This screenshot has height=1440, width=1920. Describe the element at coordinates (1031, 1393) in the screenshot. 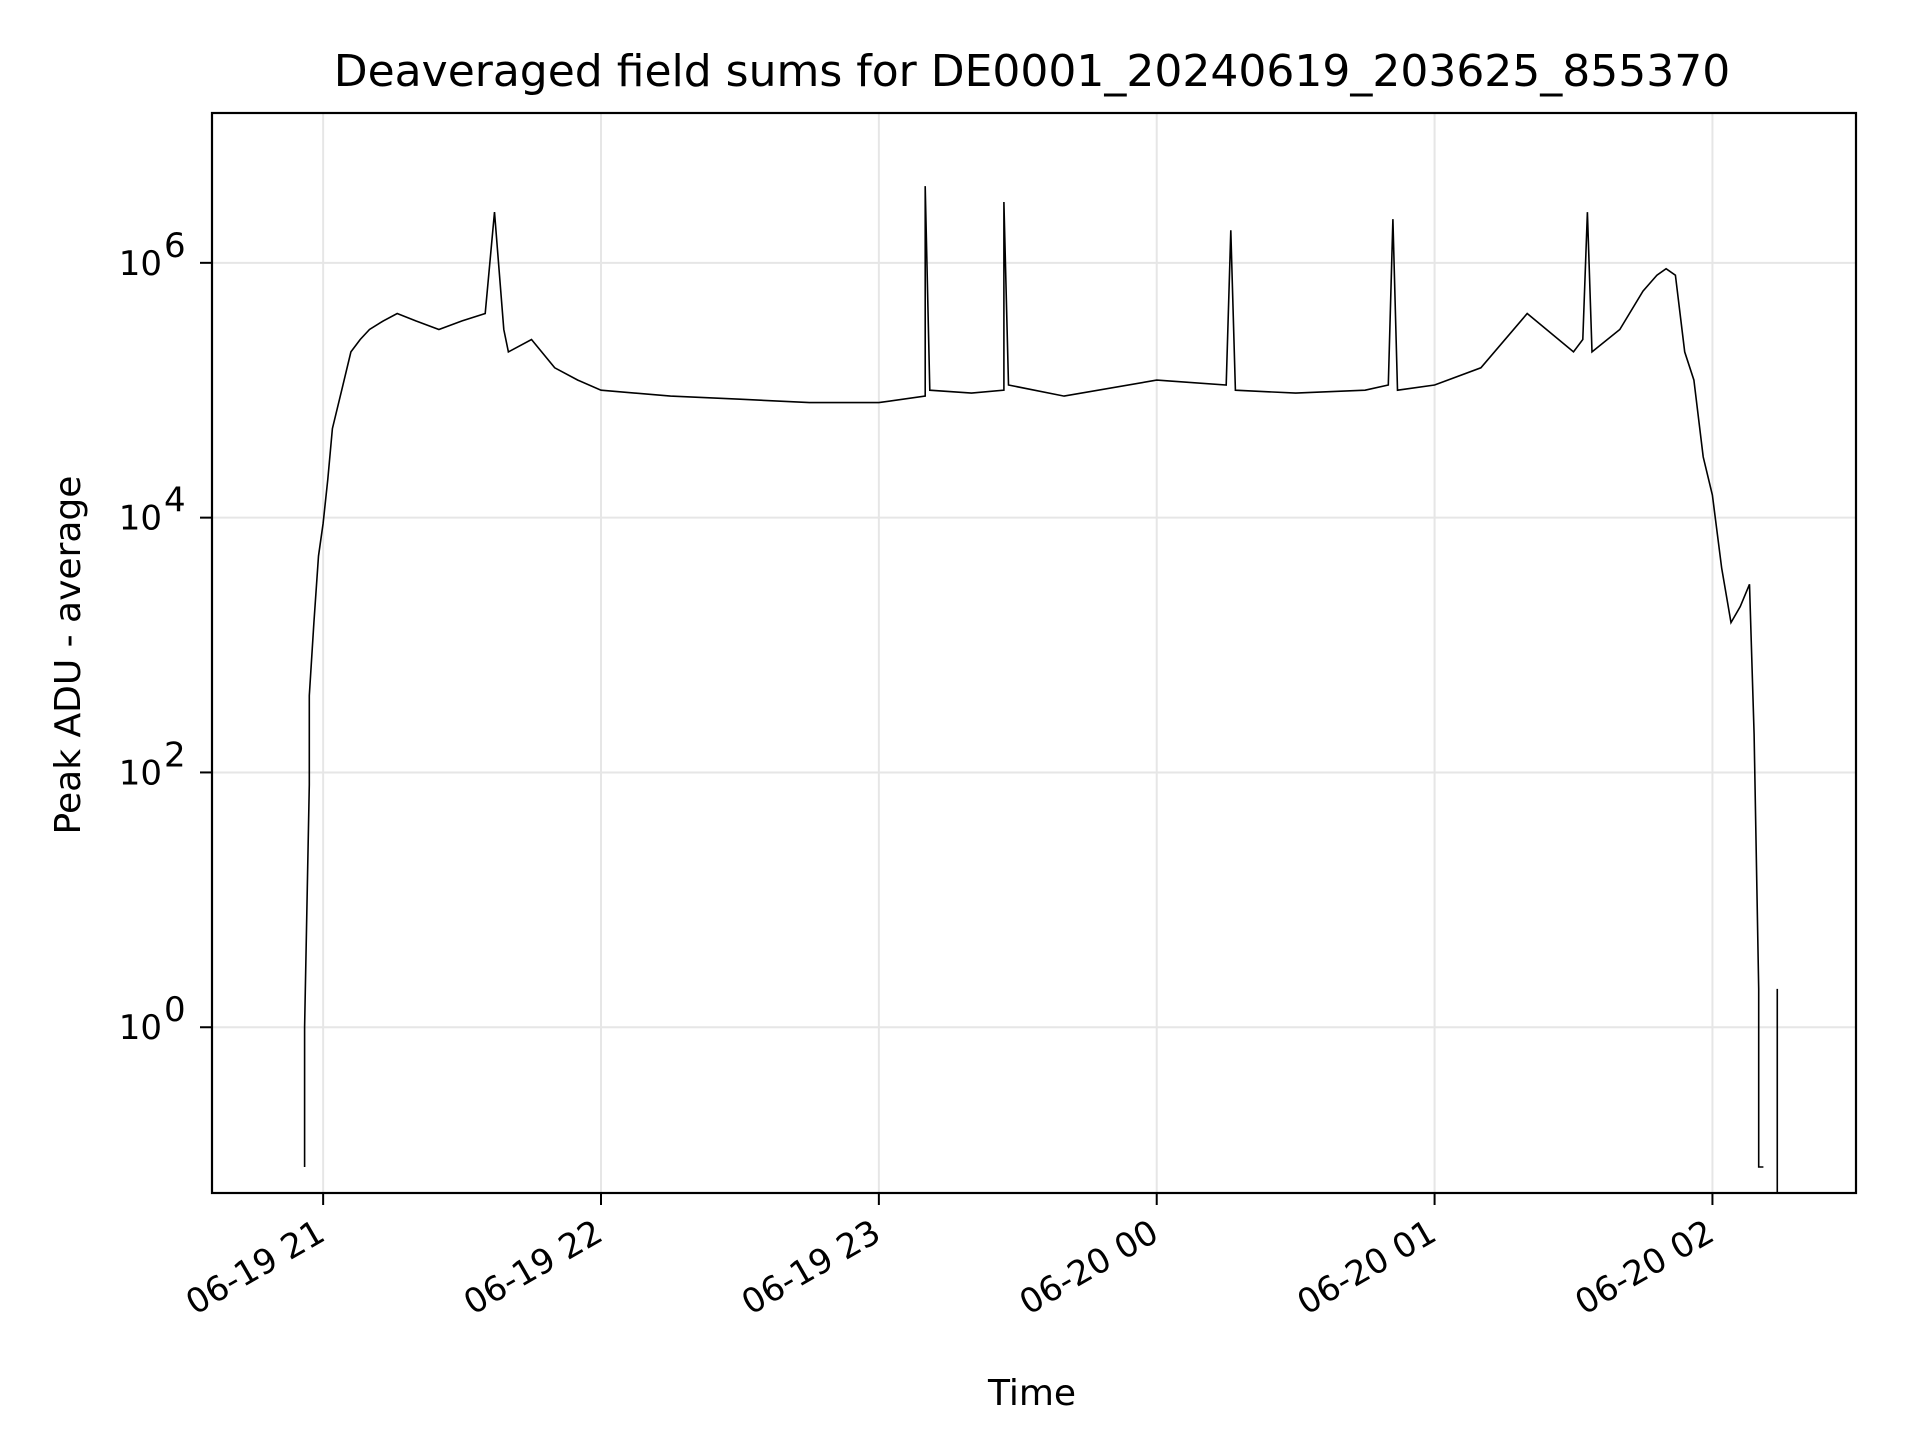

I see `x-axis-label: Time` at that location.